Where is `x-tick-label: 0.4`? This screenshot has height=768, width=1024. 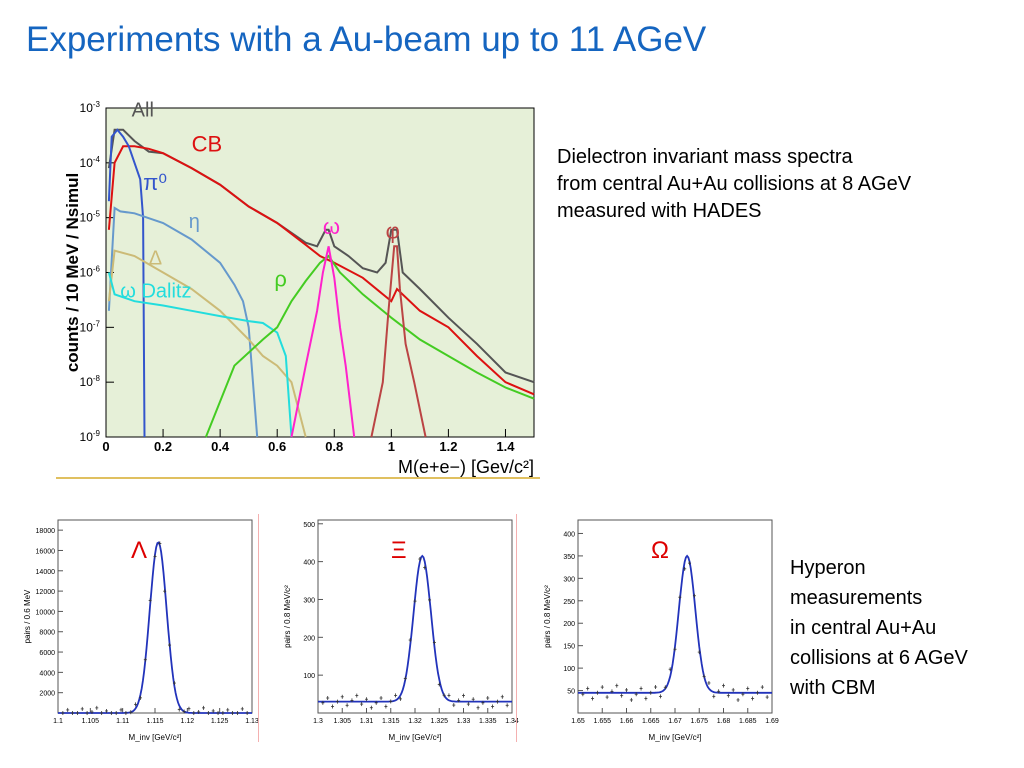
x-tick-label: 0.4 is located at coordinates (220, 446).